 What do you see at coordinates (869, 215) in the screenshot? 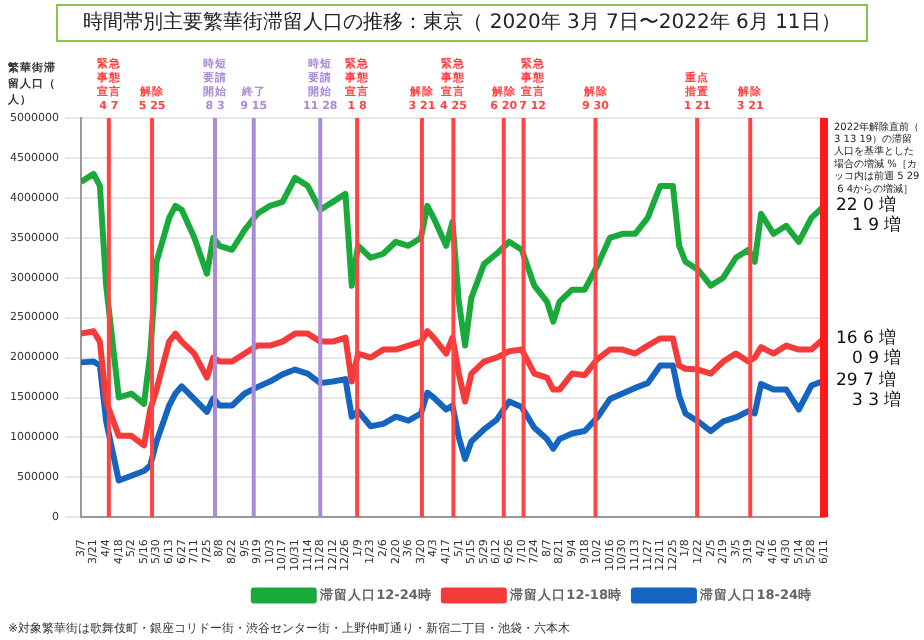
I see `annotation: 22 0 増 1 9 増` at bounding box center [869, 215].